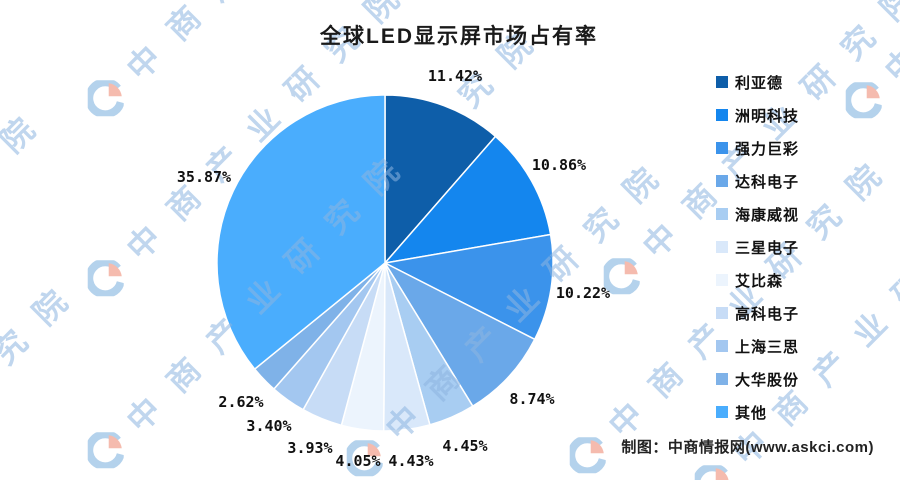 Image resolution: width=900 pixels, height=480 pixels. I want to click on legend-item-11: 其他, so click(757, 412).